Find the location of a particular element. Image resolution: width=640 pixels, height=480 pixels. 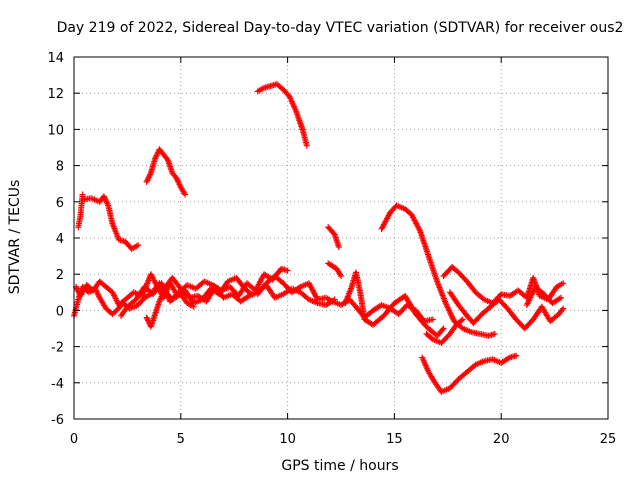

y-tick-label: -4 is located at coordinates (57, 384).